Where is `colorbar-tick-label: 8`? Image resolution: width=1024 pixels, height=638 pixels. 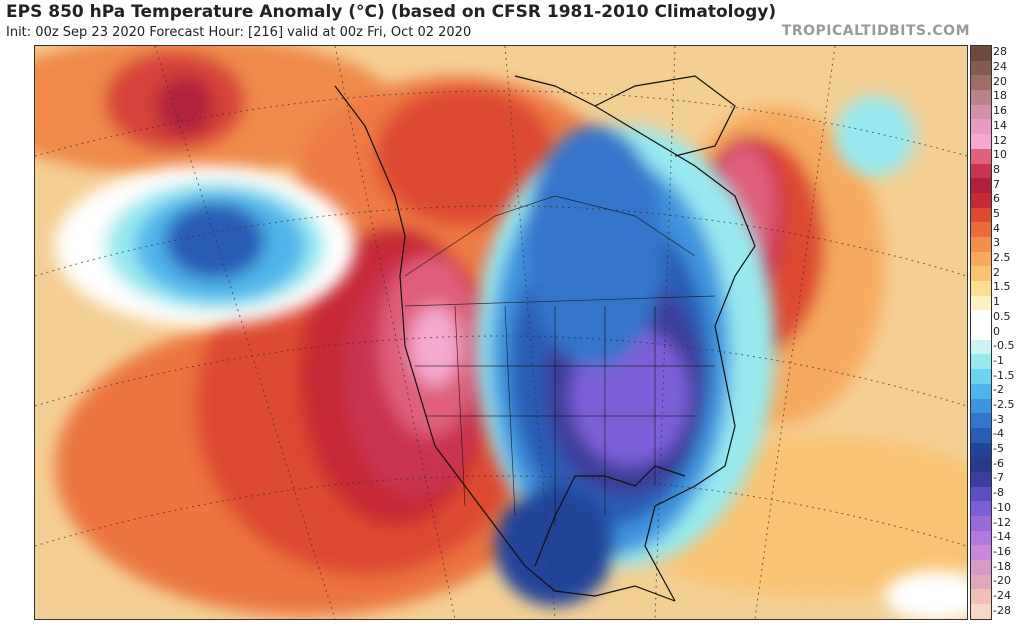
colorbar-tick-label: 8 is located at coordinates (996, 169).